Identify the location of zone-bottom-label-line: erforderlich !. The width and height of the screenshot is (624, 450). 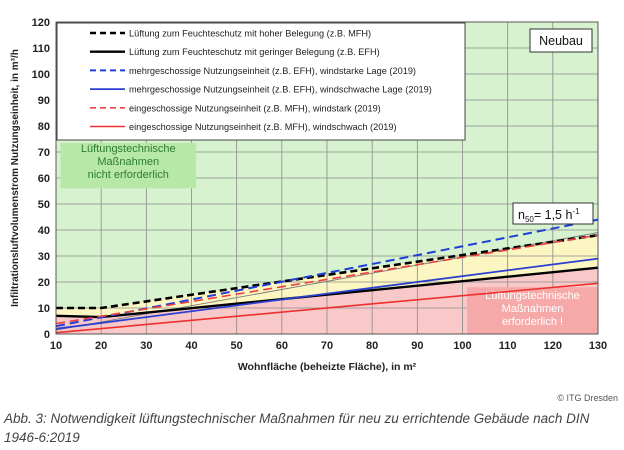
(532, 322).